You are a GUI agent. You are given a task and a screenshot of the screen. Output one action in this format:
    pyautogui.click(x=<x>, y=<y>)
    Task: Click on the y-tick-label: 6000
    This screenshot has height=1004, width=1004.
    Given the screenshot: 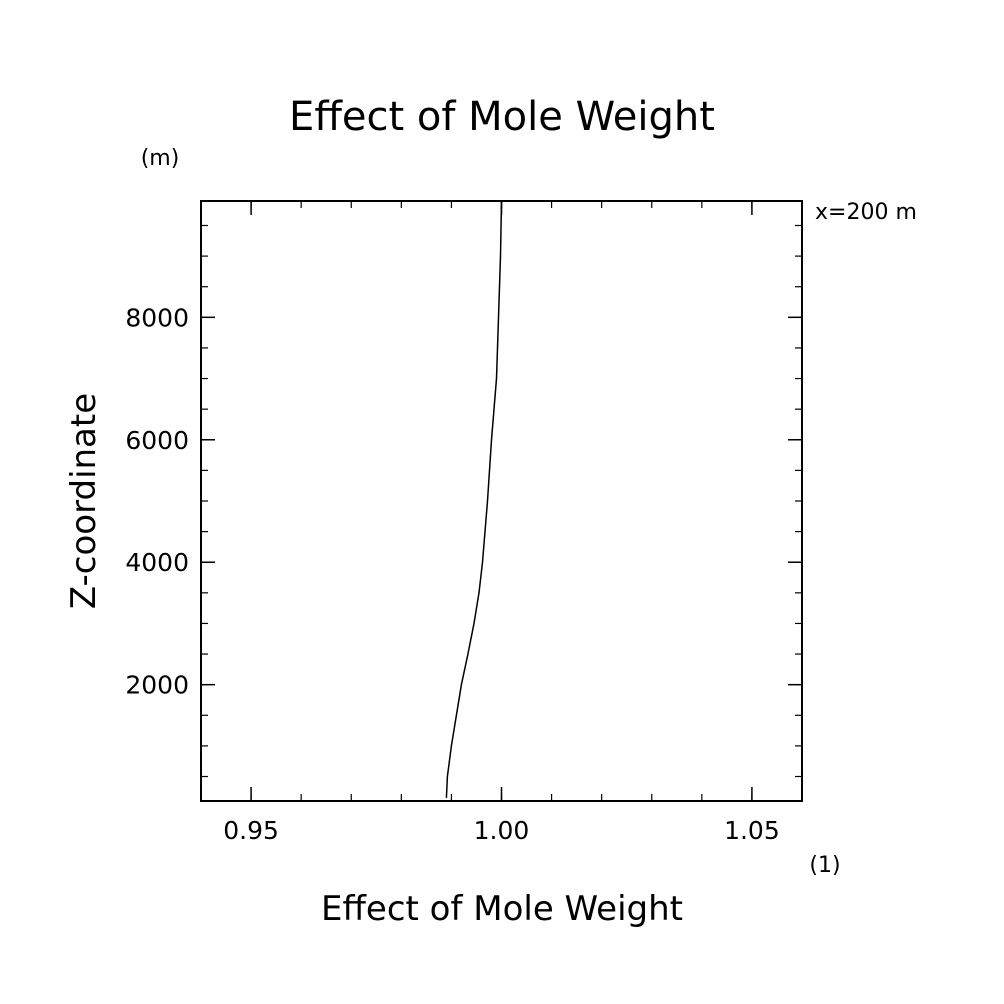 What is the action you would take?
    pyautogui.click(x=157, y=440)
    